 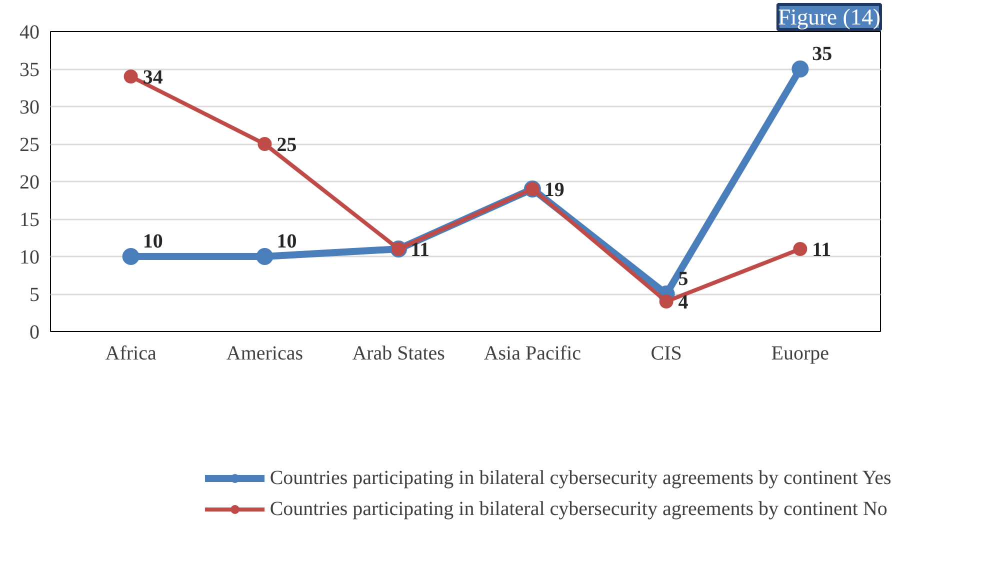 I want to click on y-tick-label: 10, so click(x=30, y=257).